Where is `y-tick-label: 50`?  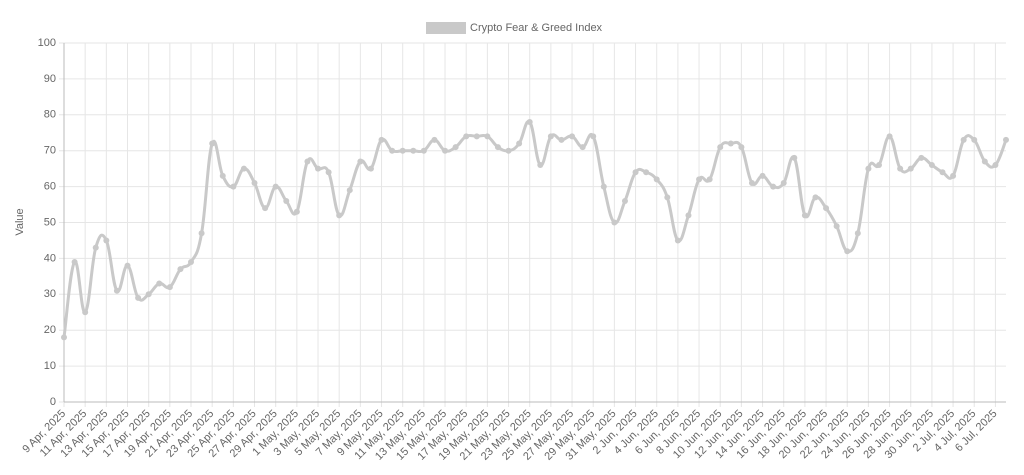 y-tick-label: 50 is located at coordinates (50, 222).